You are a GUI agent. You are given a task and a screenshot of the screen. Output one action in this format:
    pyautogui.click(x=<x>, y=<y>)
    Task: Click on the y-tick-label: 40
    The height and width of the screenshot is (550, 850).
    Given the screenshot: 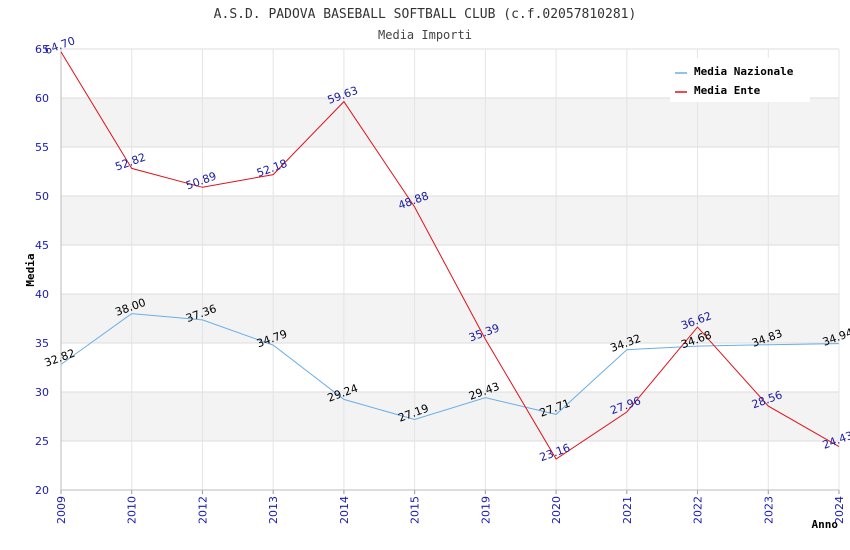 What is the action you would take?
    pyautogui.click(x=42, y=294)
    